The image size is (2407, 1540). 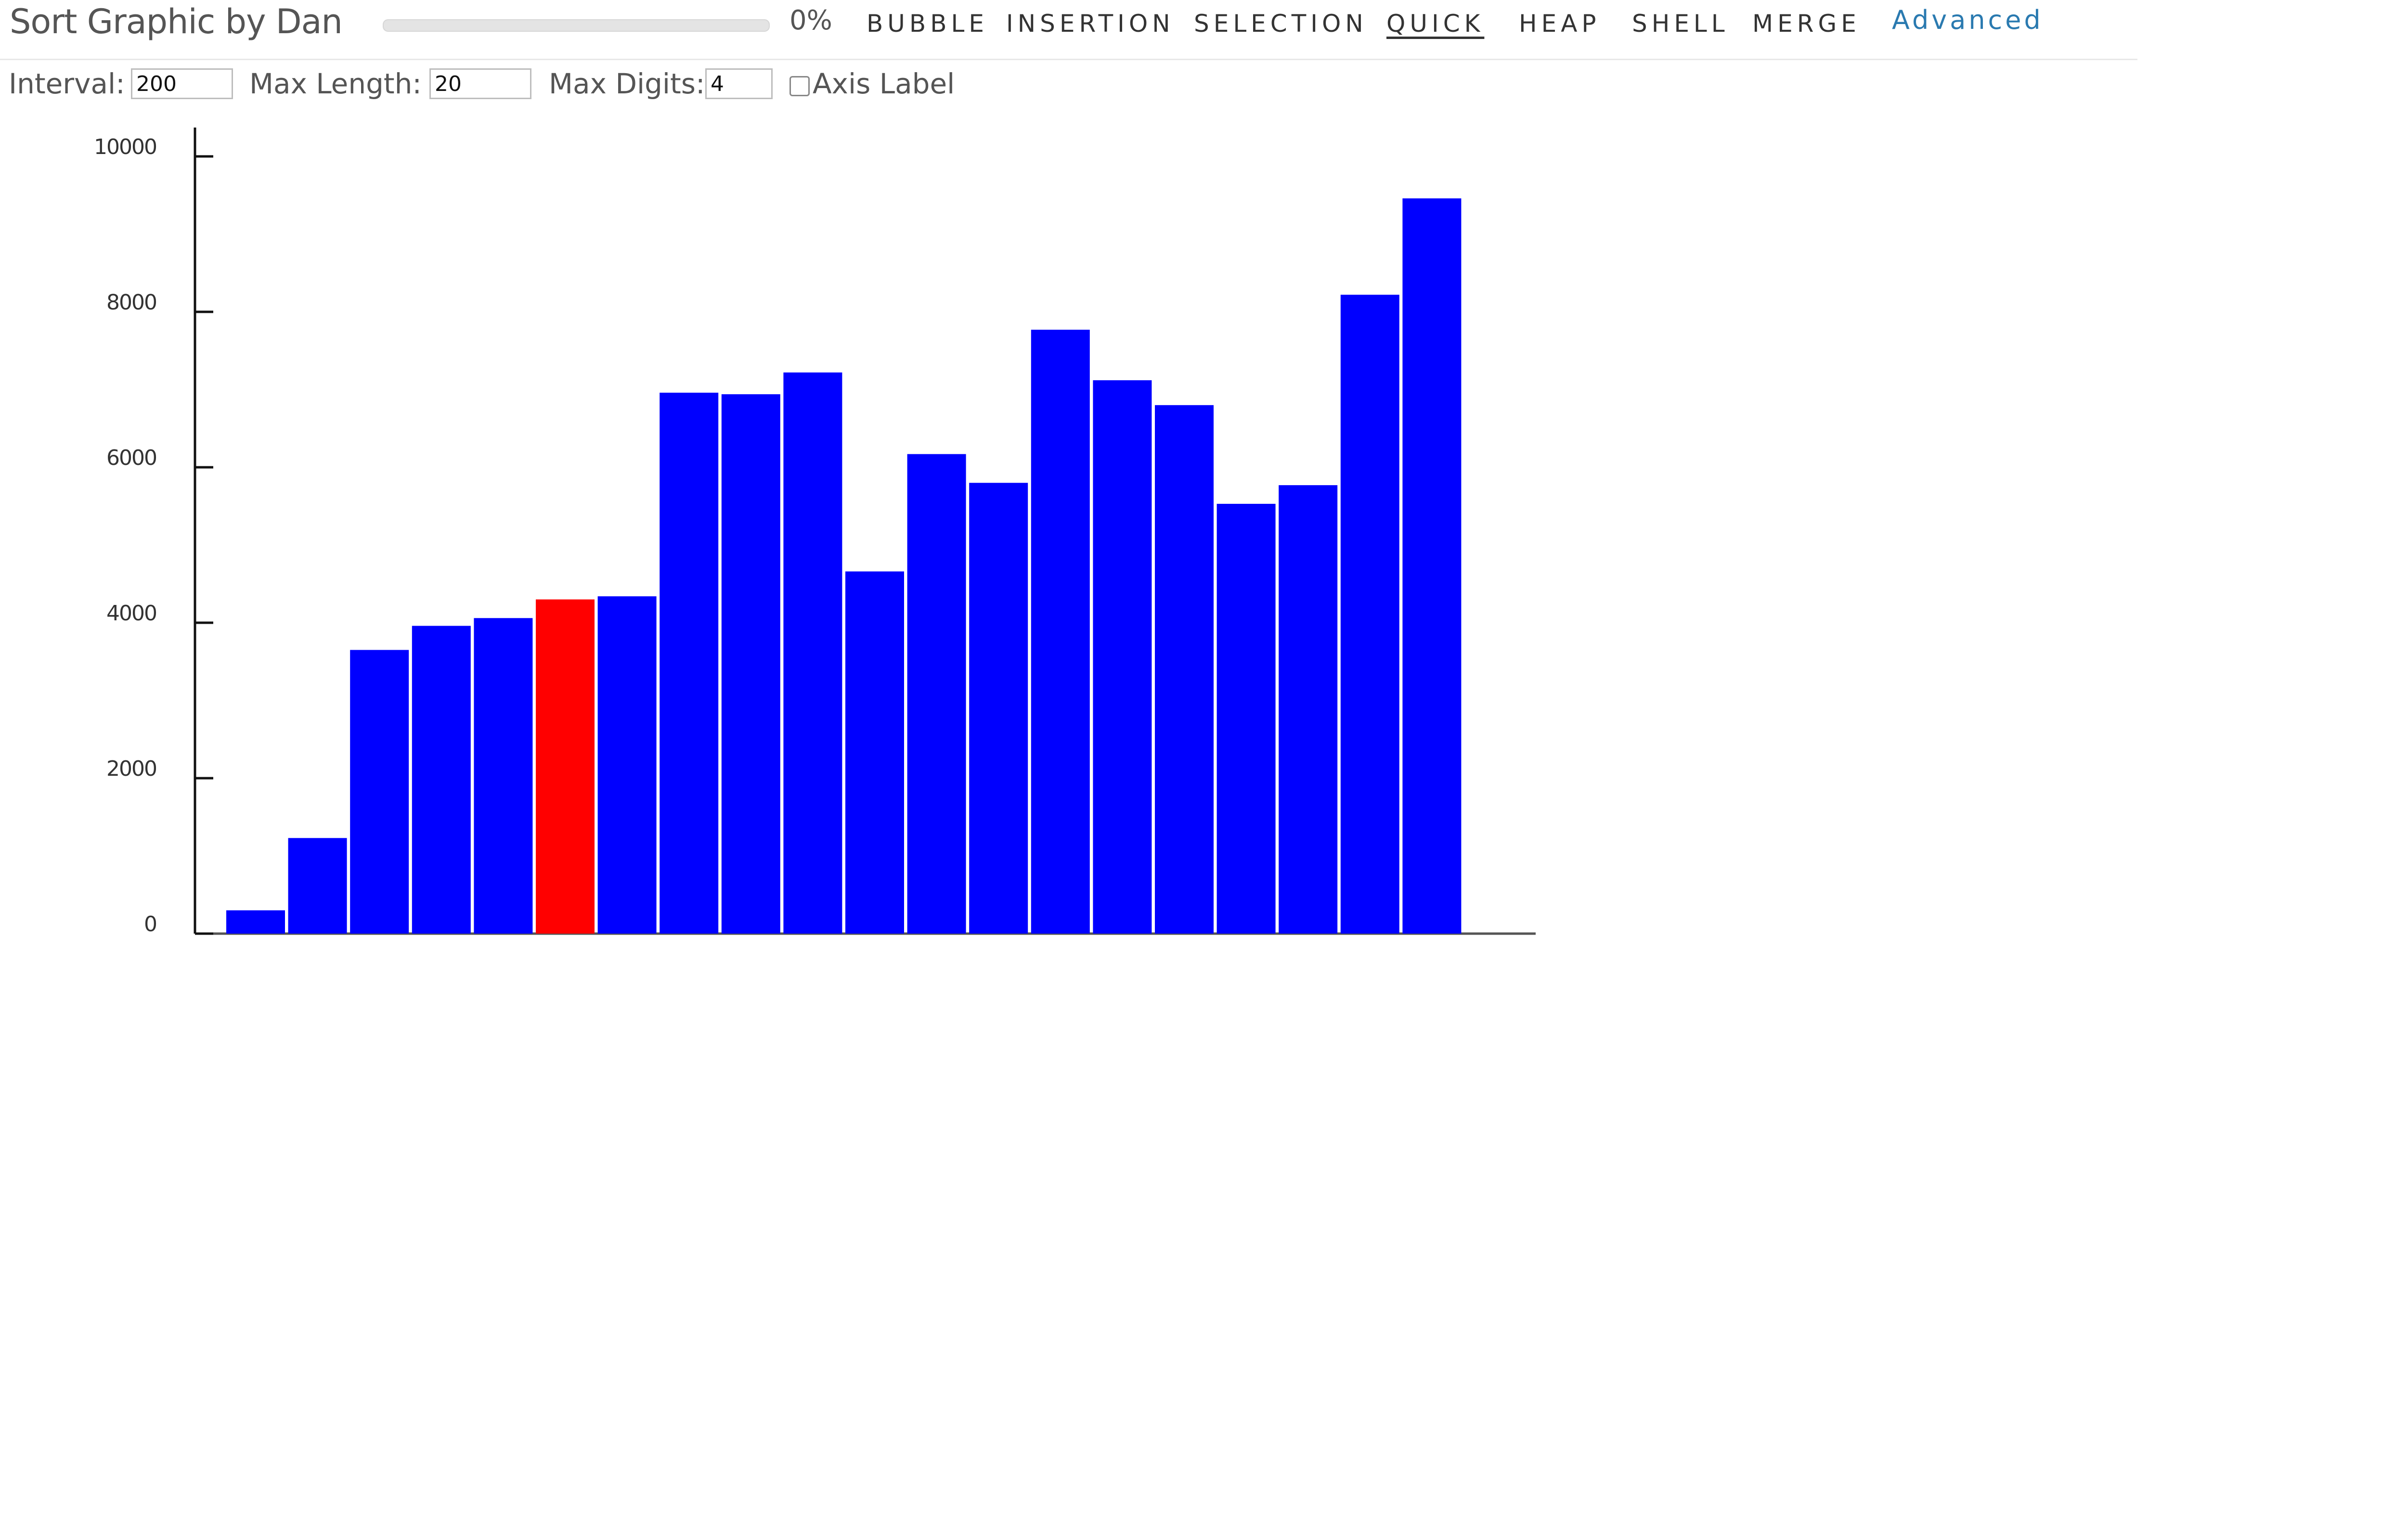 What do you see at coordinates (131, 769) in the screenshot?
I see `y-tick-label: 2000` at bounding box center [131, 769].